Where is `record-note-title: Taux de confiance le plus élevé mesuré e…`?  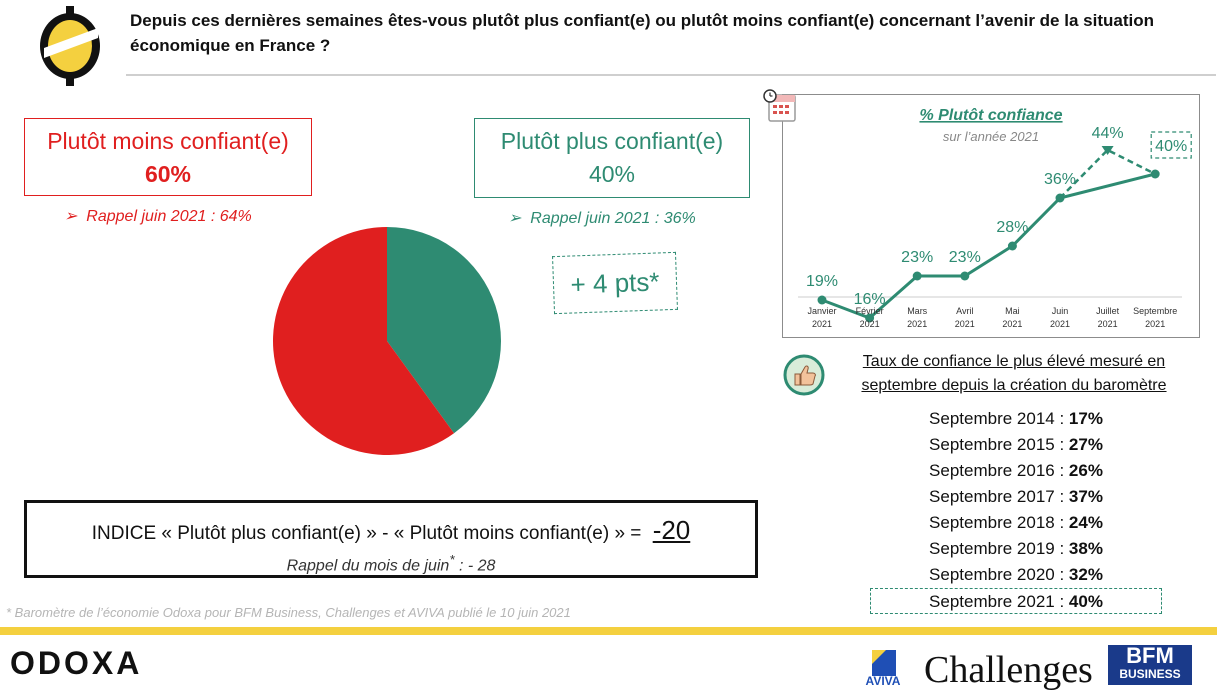
record-note-title: Taux de confiance le plus élevé mesuré e… is located at coordinates (1014, 373).